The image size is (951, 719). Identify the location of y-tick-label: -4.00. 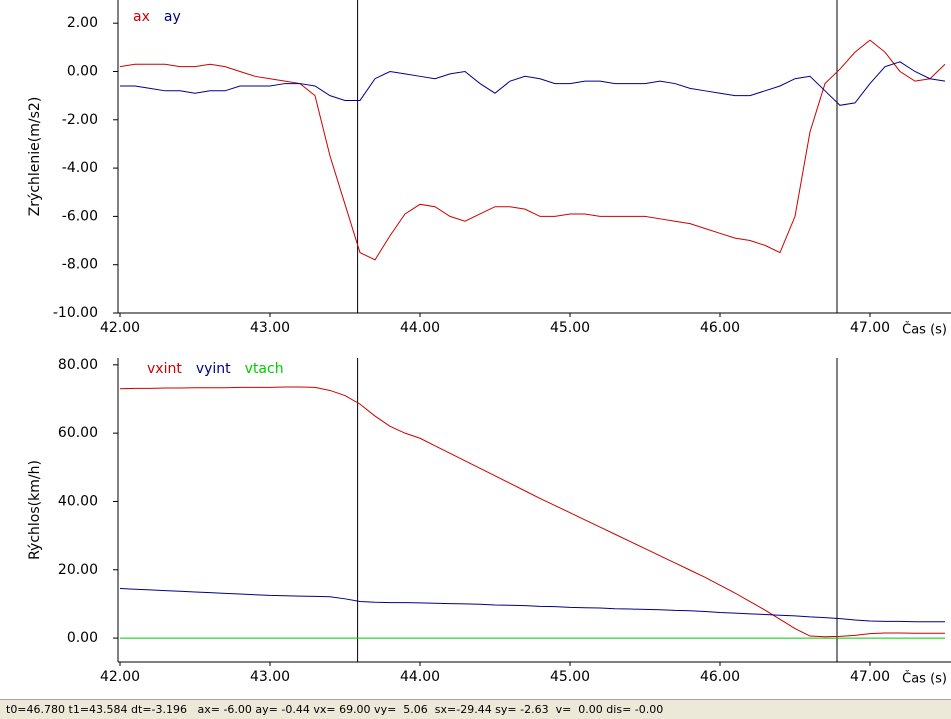
(80, 168).